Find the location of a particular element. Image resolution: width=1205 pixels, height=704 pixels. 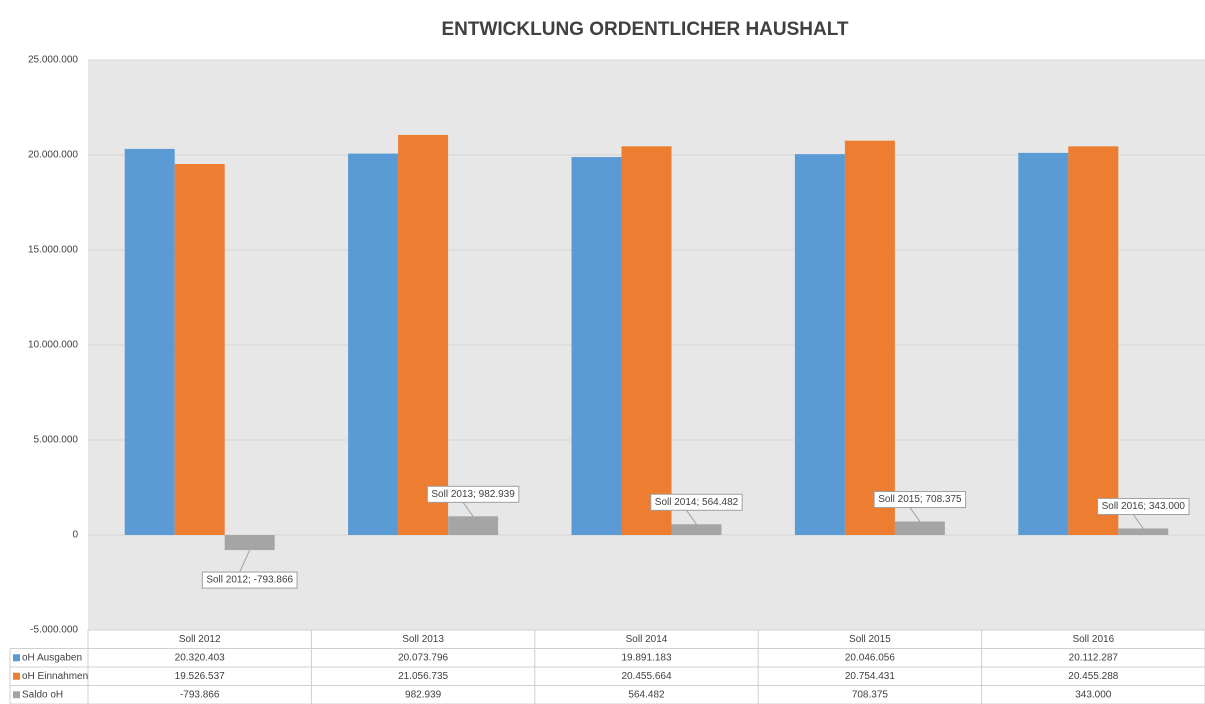

data-label: Soll 2013; 982.939 is located at coordinates (473, 494).